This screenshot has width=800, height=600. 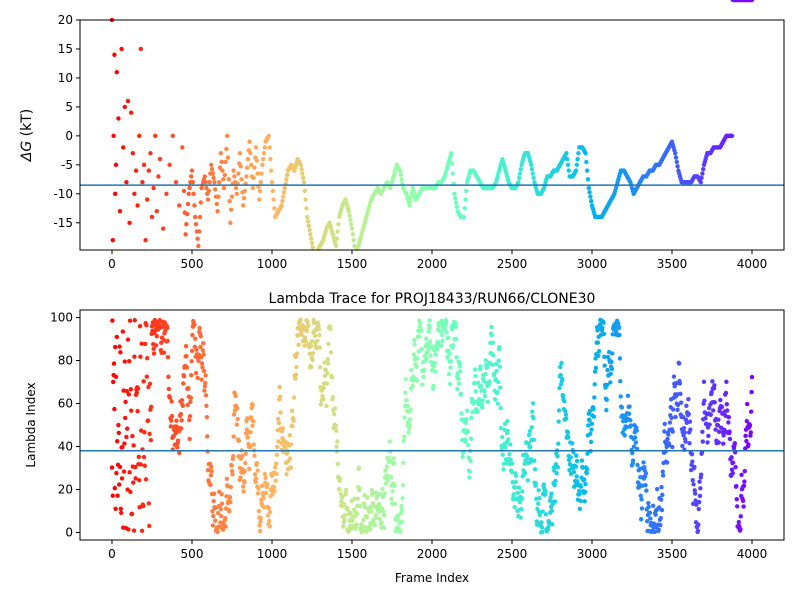 I want to click on y-tick-label: 10, so click(x=65, y=78).